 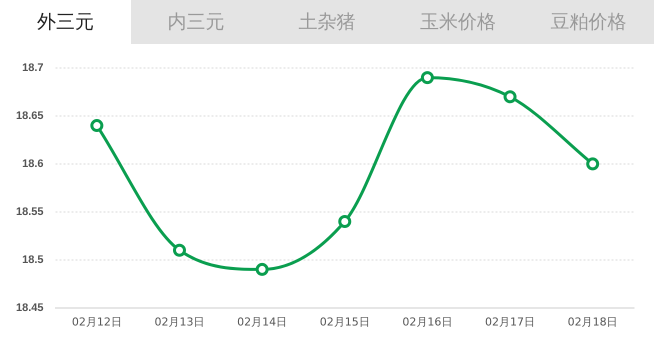 What do you see at coordinates (30, 308) in the screenshot?
I see `y-tick-label: 18.45` at bounding box center [30, 308].